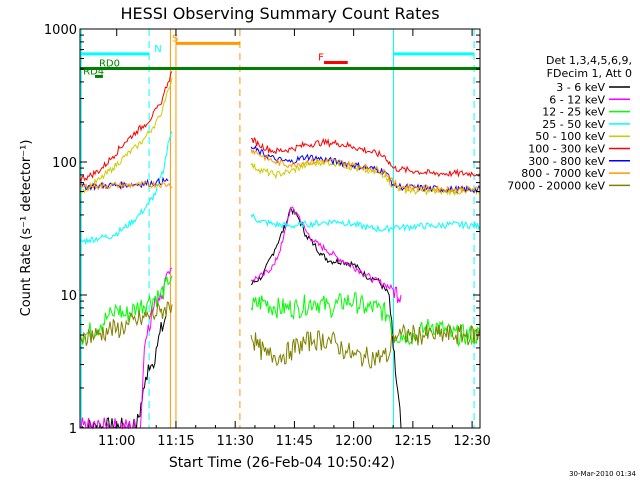 Image resolution: width=640 pixels, height=484 pixels. I want to click on legend-entry: 6 - 12 keV, so click(577, 99).